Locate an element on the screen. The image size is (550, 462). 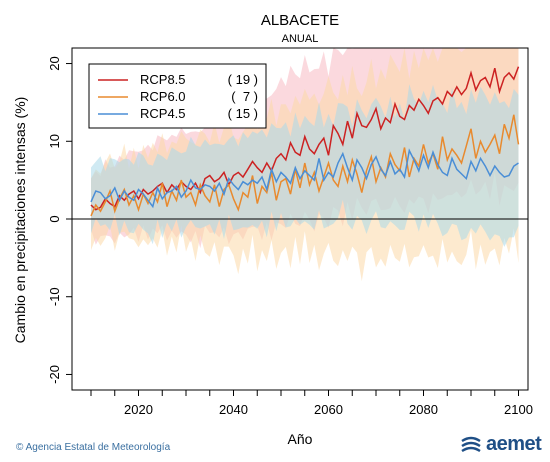
legend-box is located at coordinates (177, 96).